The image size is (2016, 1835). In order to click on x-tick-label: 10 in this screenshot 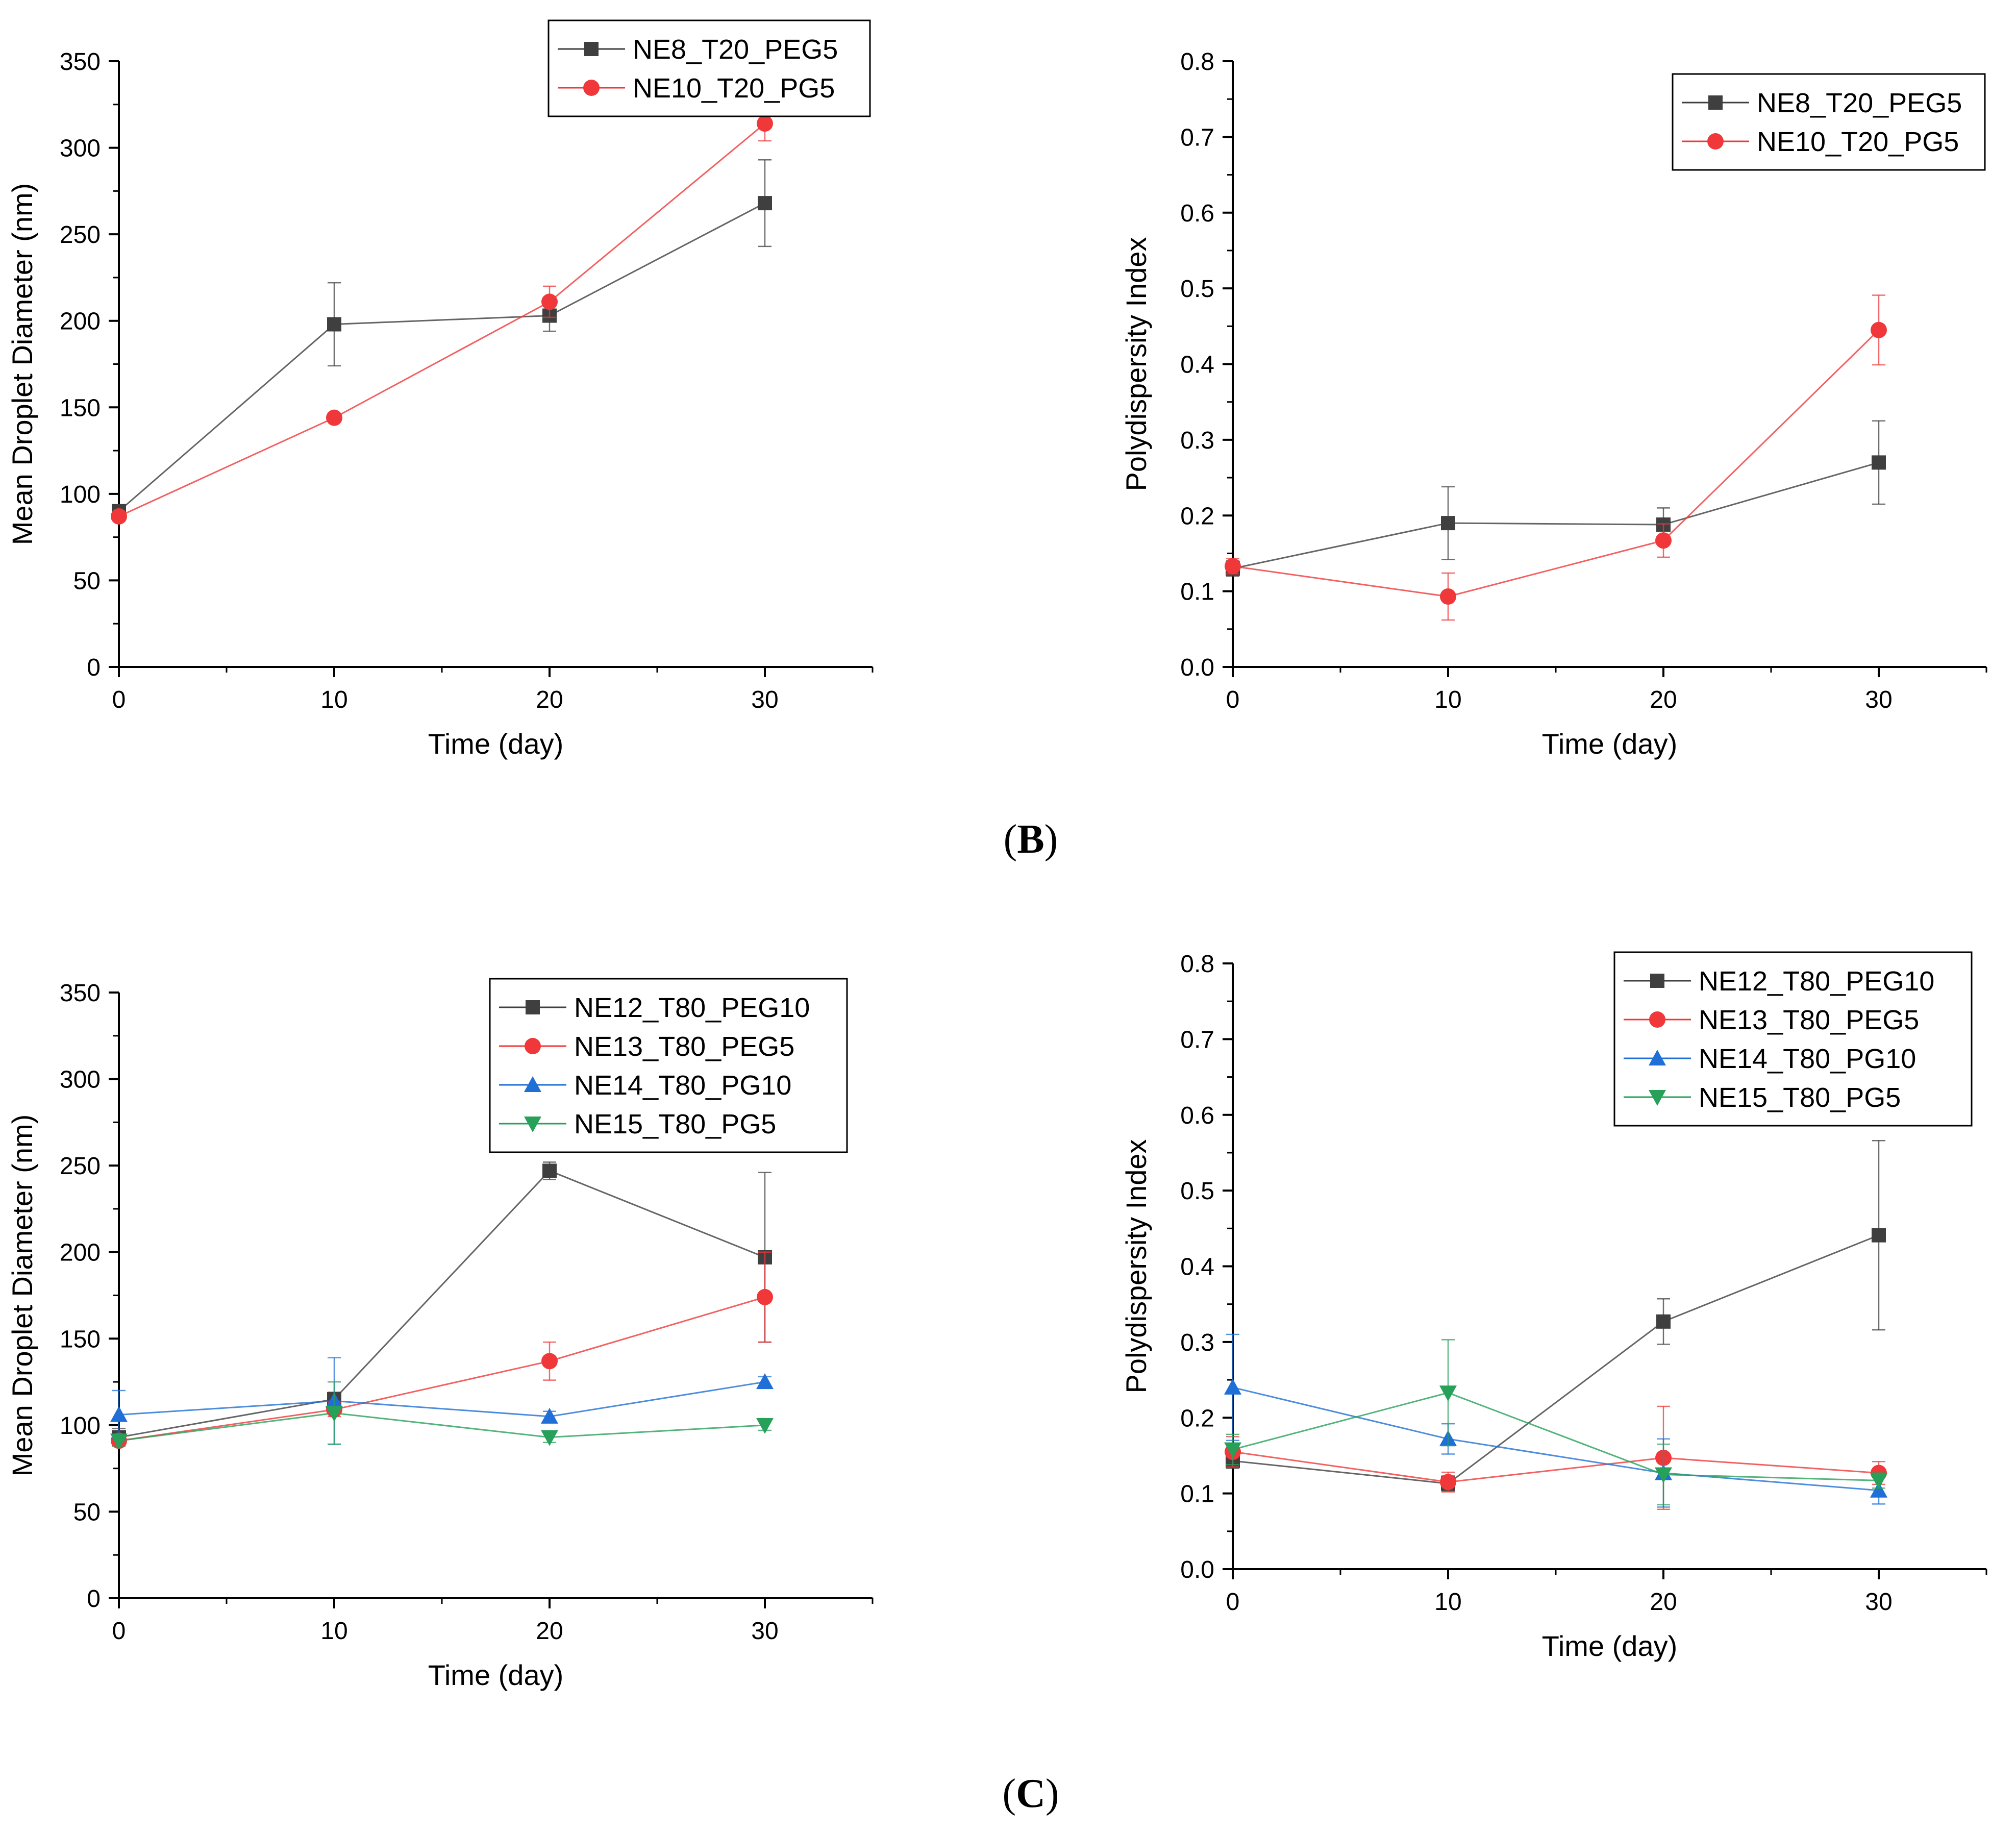, I will do `click(334, 1631)`.